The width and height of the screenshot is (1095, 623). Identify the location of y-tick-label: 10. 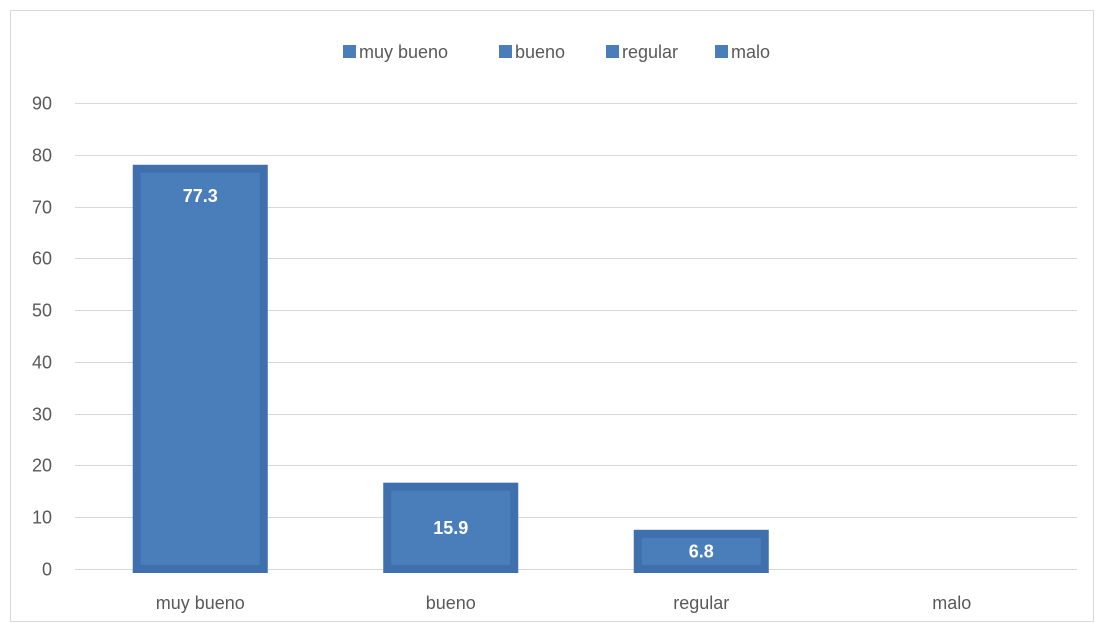
(42, 518).